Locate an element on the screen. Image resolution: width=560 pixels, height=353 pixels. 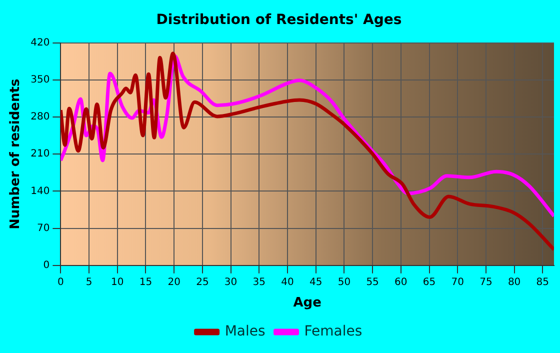
x-tick-label: 30 is located at coordinates (231, 282).